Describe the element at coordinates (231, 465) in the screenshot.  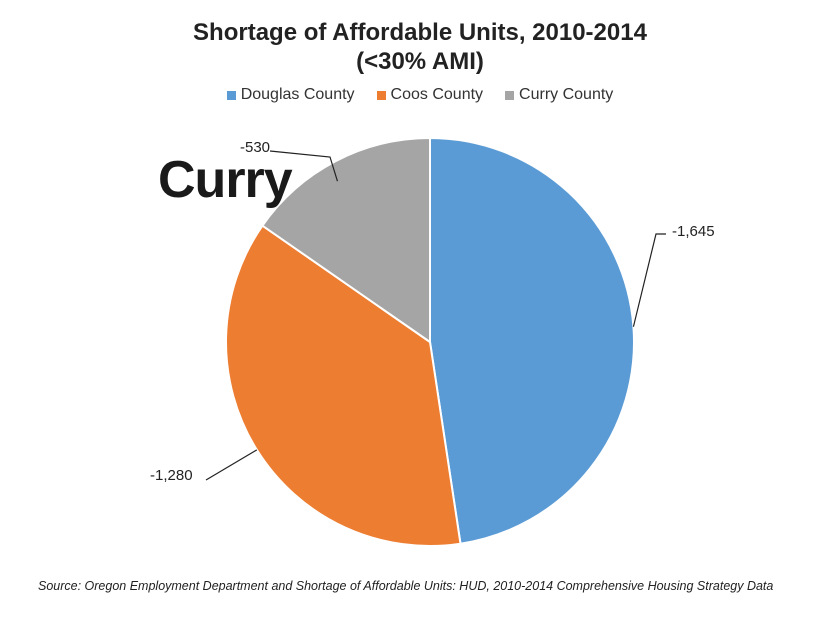
I see `leader-line-coos` at that location.